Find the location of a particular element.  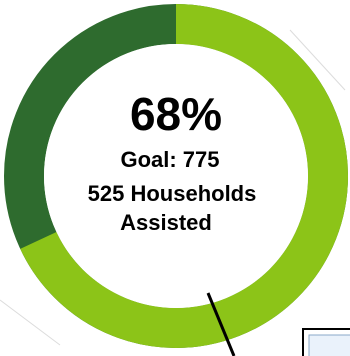

households-count-label: 525 Households is located at coordinates (172, 193).